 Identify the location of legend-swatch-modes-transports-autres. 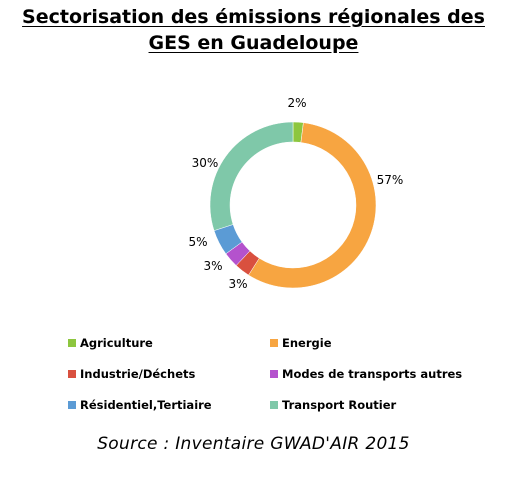
(274, 374).